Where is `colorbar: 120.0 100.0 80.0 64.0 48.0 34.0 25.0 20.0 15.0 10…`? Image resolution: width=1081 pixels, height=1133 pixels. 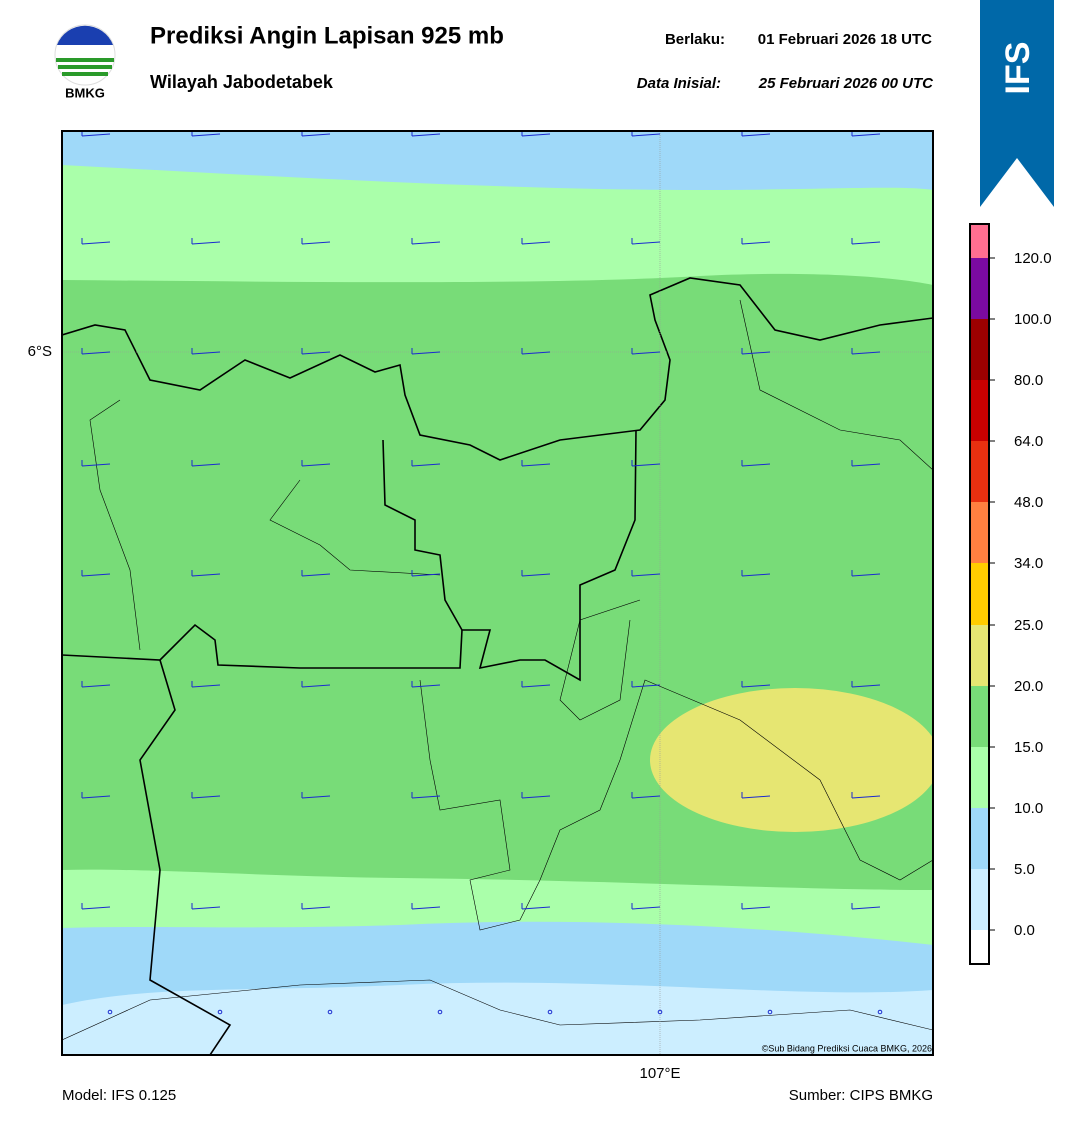
colorbar: 120.0 100.0 80.0 64.0 48.0 34.0 25.0 20.0 15.0 10… is located at coordinates (1010, 594).